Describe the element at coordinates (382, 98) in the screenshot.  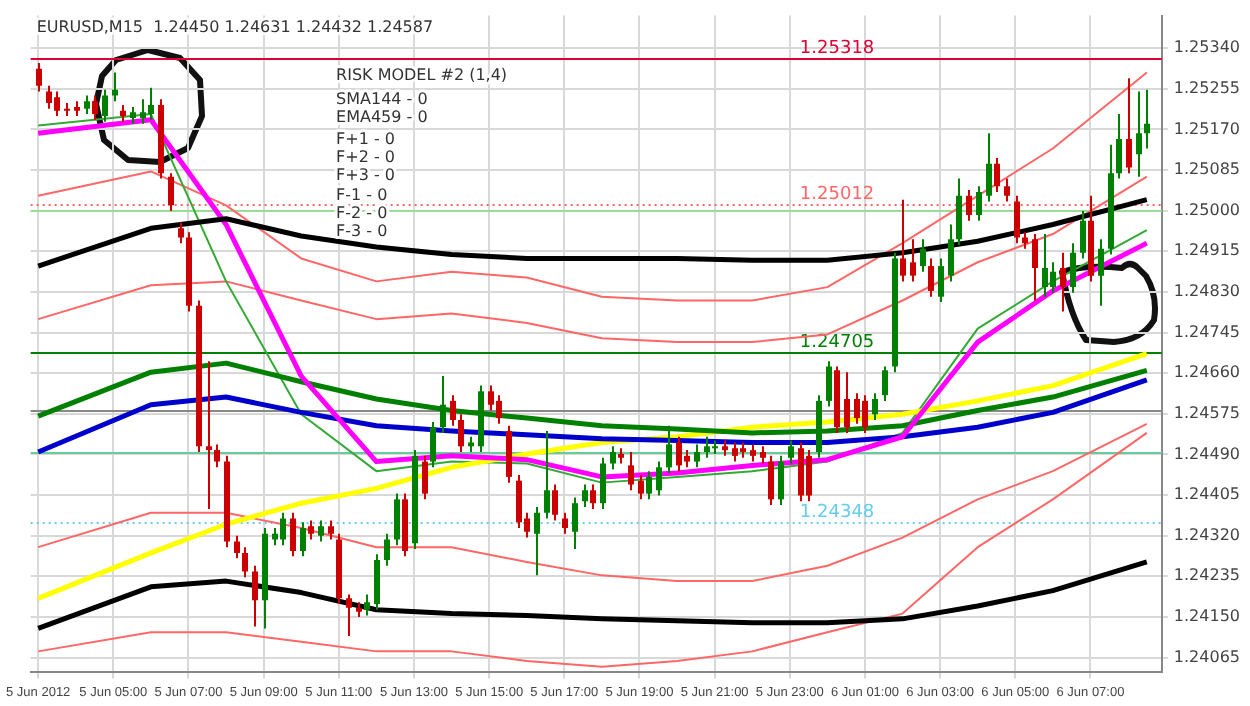
I see `annotation: SMA144 - 0` at that location.